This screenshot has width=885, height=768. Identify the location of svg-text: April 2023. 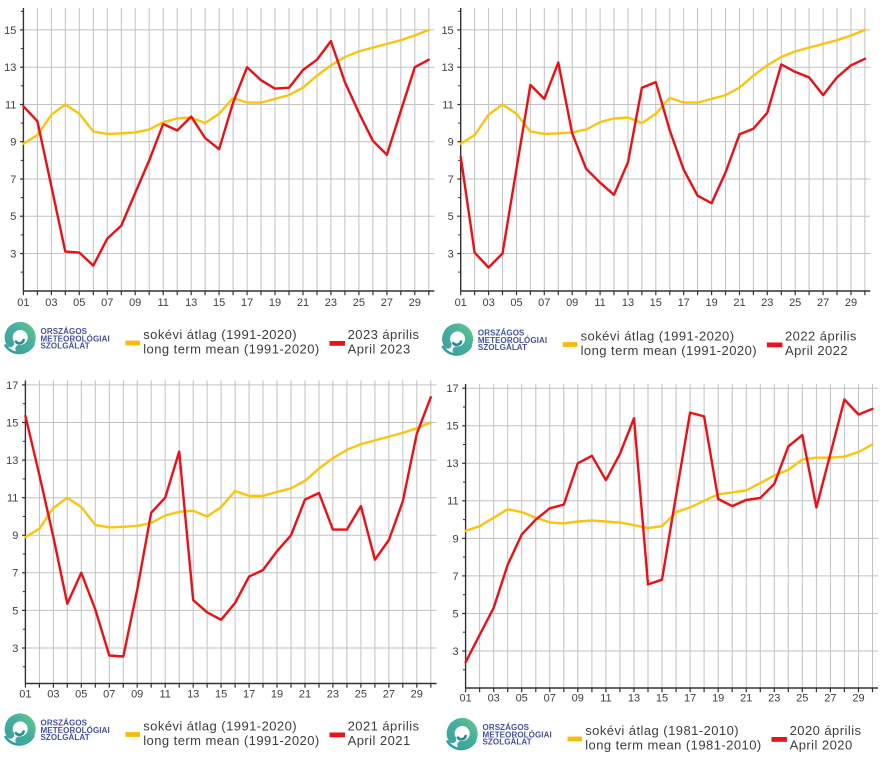
(379, 348).